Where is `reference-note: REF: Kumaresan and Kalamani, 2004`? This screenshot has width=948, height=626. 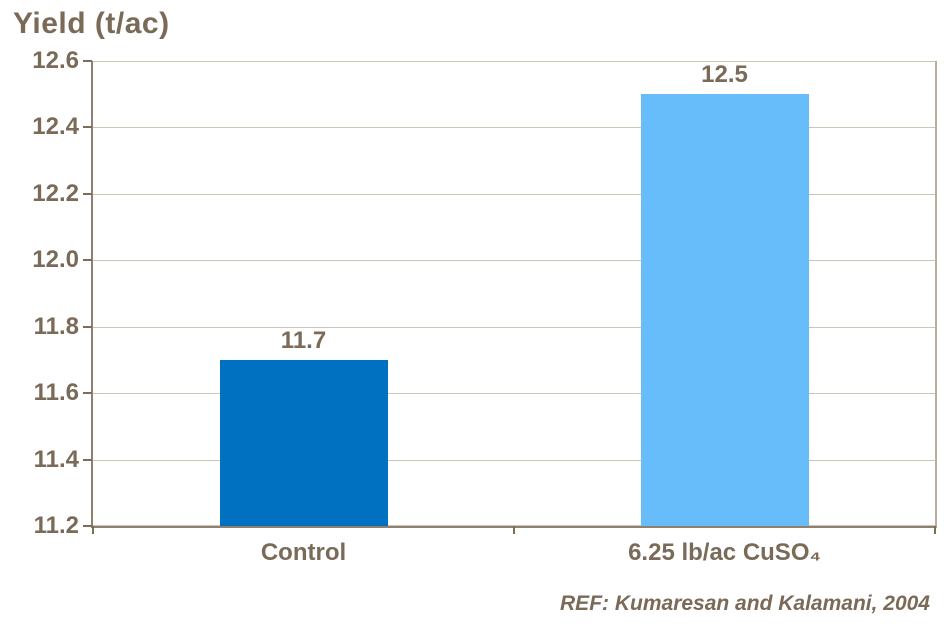 reference-note: REF: Kumaresan and Kalamani, 2004 is located at coordinates (745, 603).